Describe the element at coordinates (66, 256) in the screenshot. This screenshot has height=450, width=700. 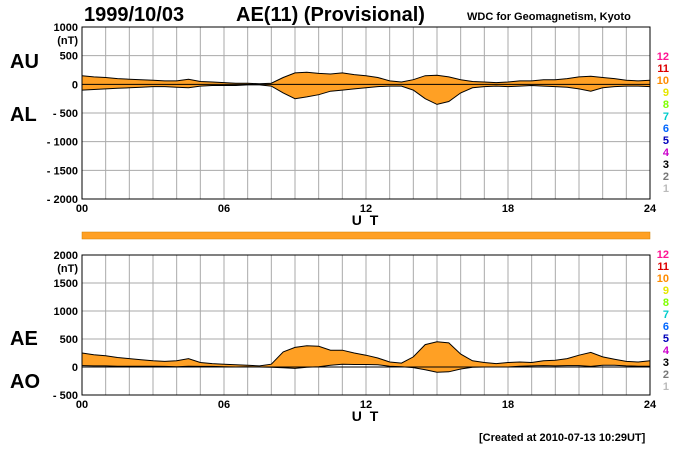
I see `y-tick-label: 2000` at that location.